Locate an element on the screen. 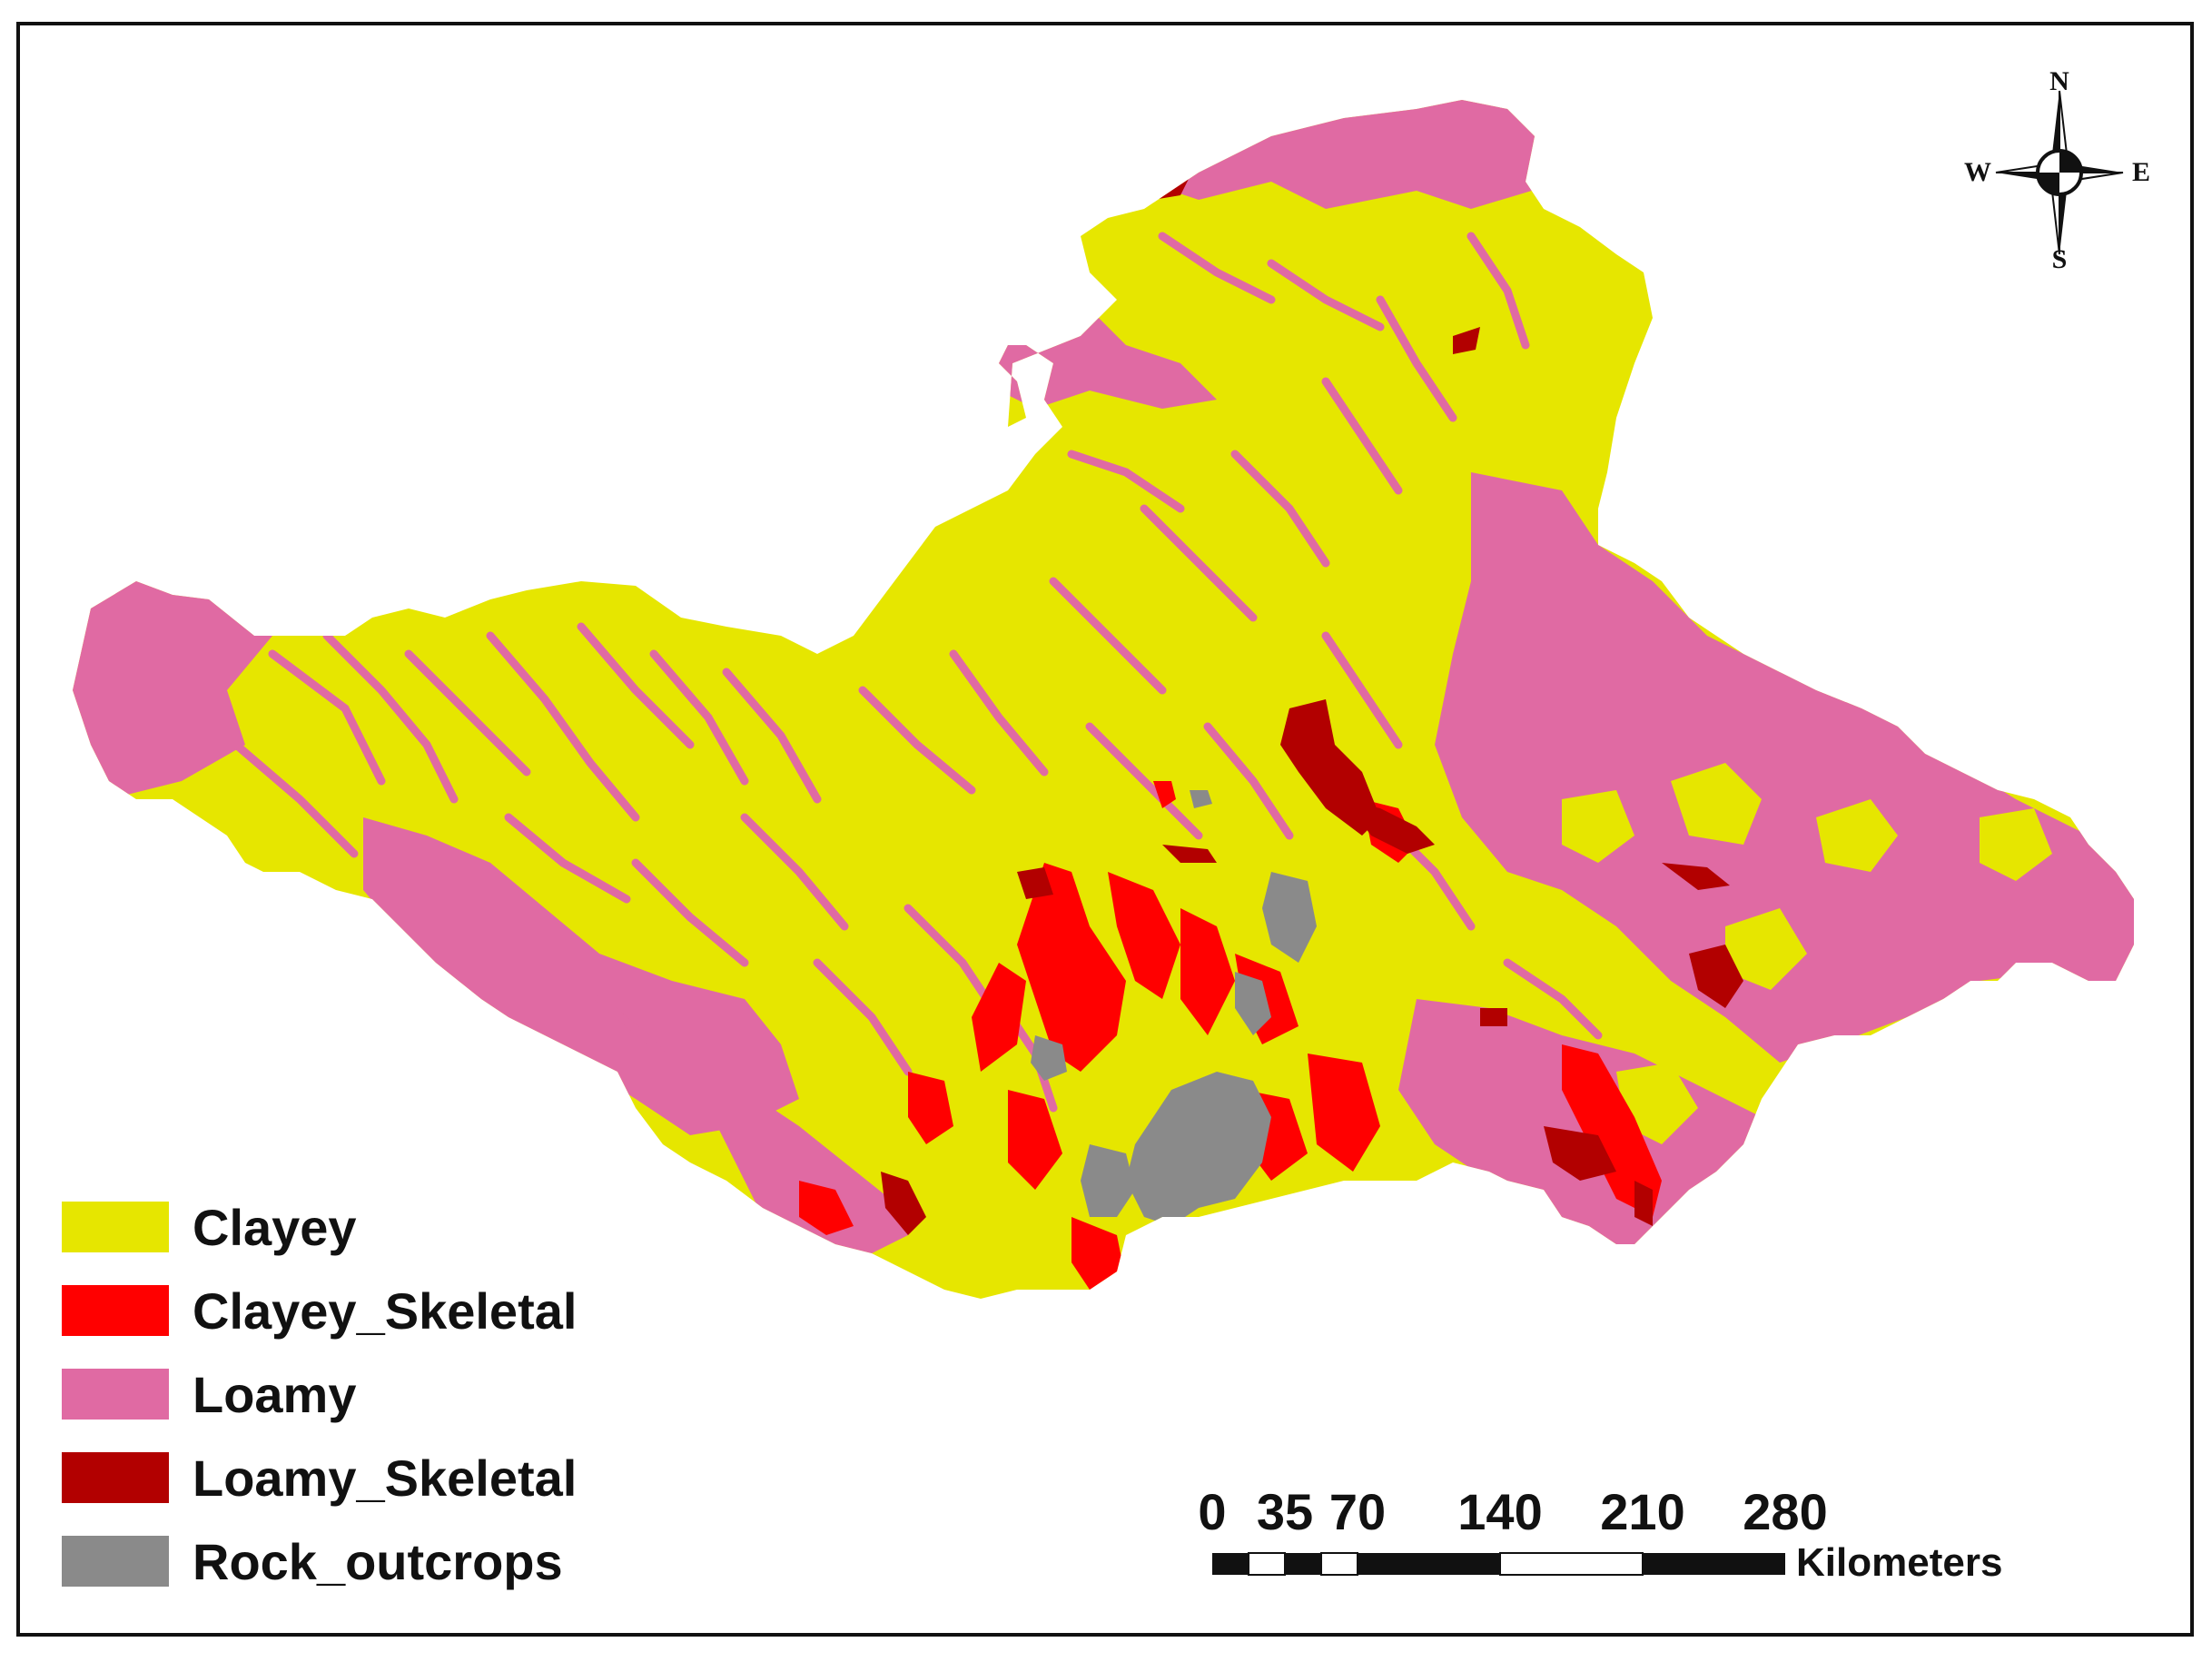 The height and width of the screenshot is (1662, 2212). legend-label-clayey-skeletal: Clayey_Skeletal is located at coordinates (386, 1311).